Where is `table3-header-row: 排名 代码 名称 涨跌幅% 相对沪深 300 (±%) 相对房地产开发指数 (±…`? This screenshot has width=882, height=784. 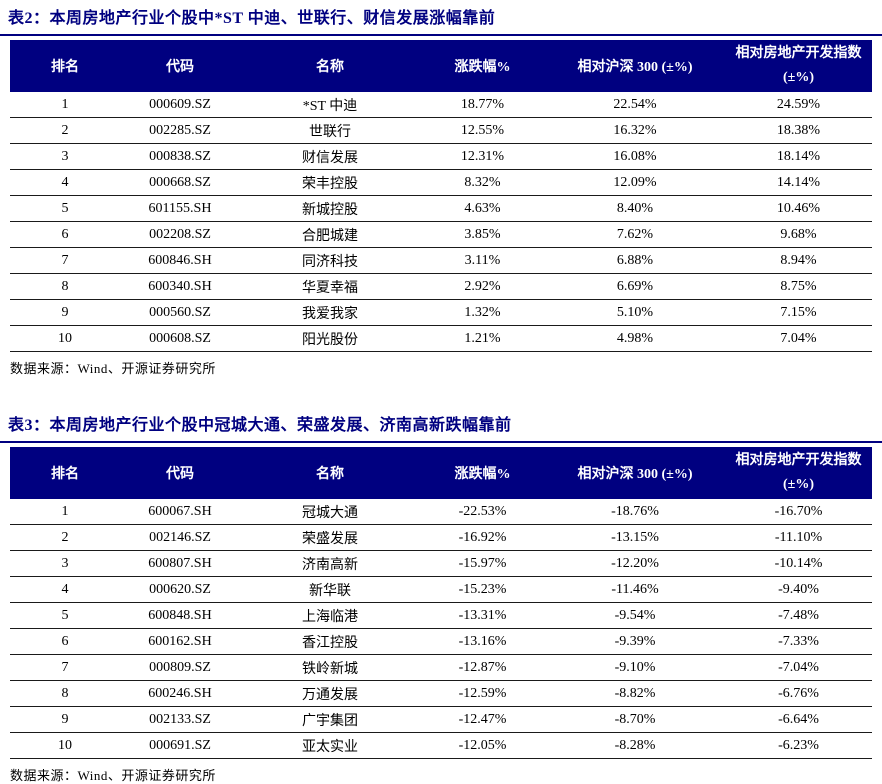
table3-header-row: 排名 代码 名称 涨跌幅% 相对沪深 300 (±%) 相对房地产开发指数 (±… is located at coordinates (441, 473).